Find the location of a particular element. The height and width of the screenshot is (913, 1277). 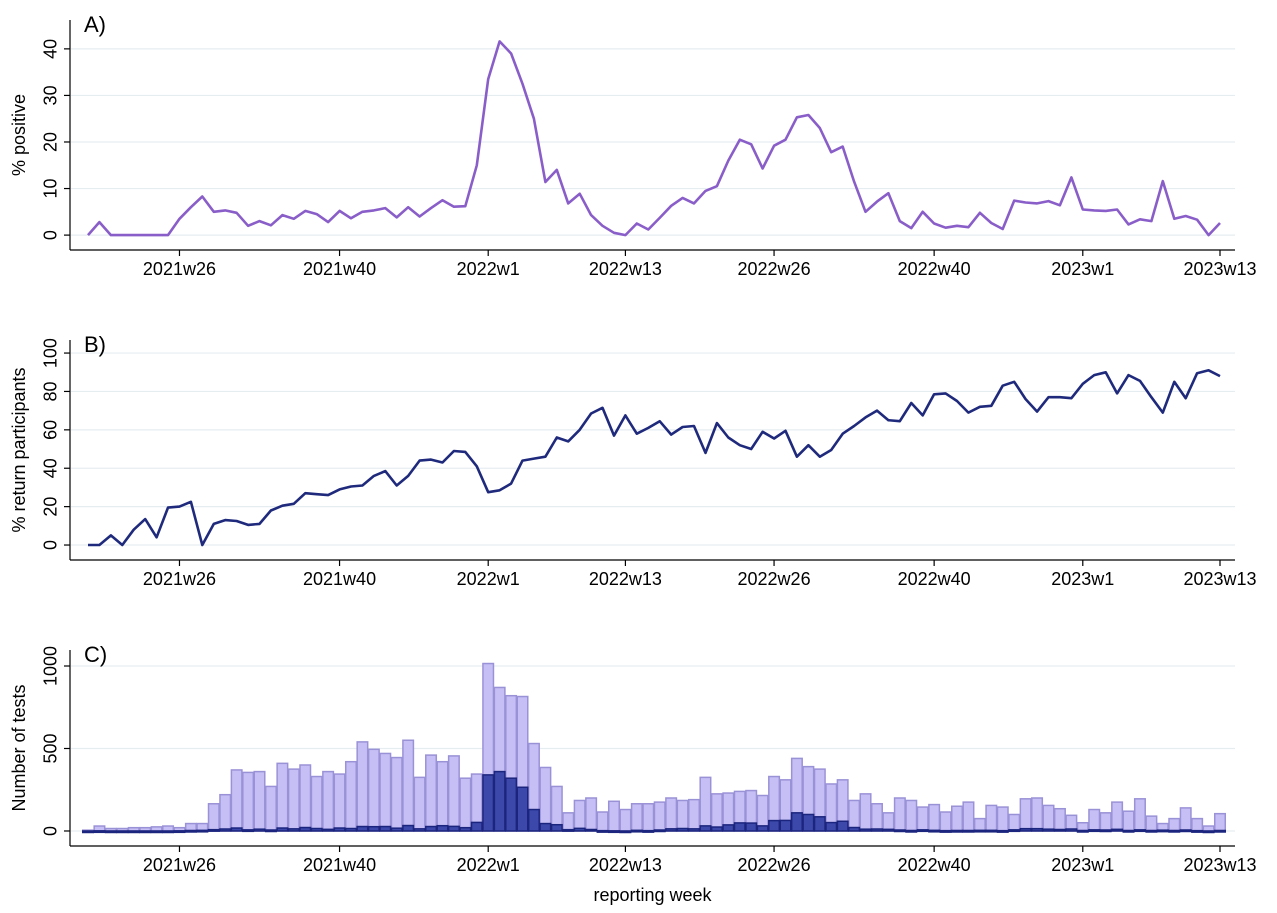

panel-label: B) is located at coordinates (95, 344).